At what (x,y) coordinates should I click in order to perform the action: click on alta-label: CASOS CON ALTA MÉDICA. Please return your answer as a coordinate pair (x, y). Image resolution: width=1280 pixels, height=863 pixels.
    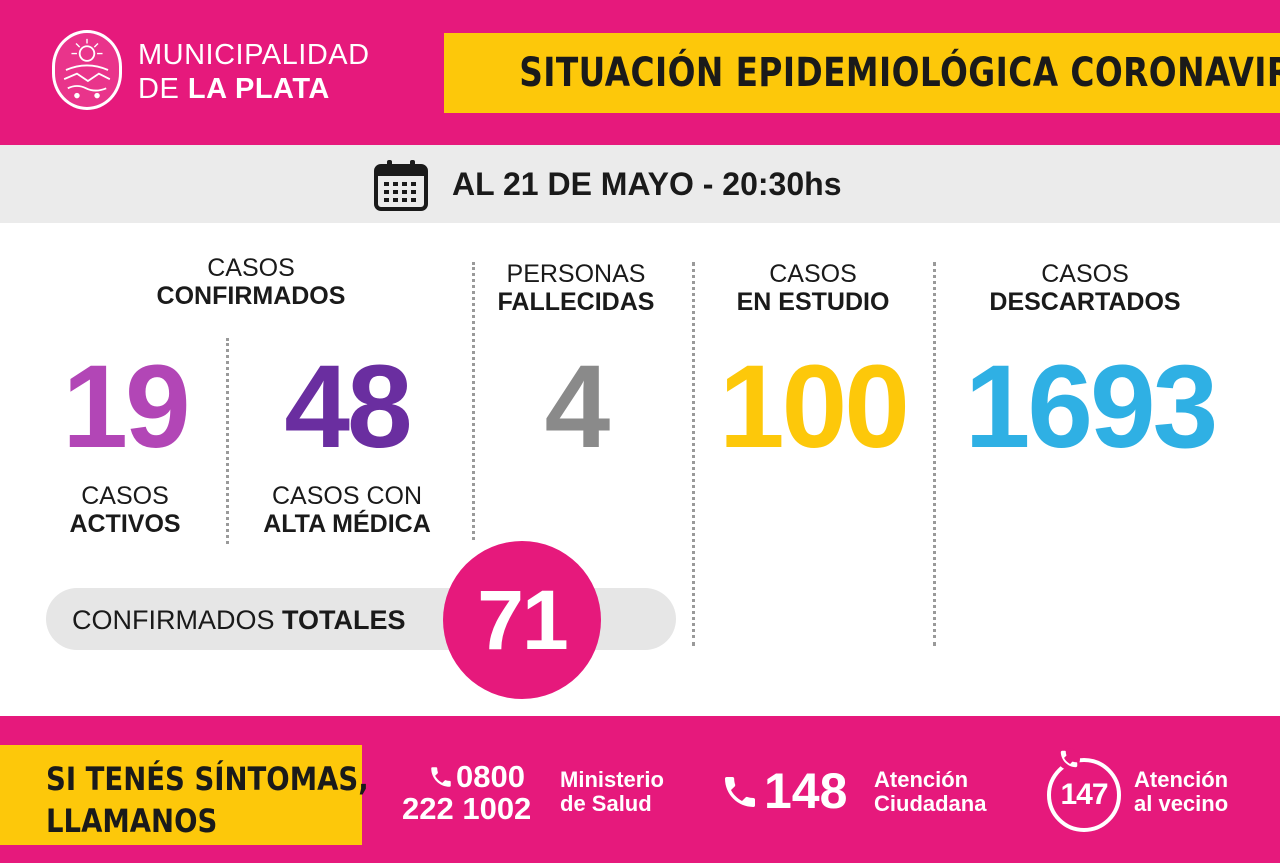
    Looking at the image, I should click on (347, 510).